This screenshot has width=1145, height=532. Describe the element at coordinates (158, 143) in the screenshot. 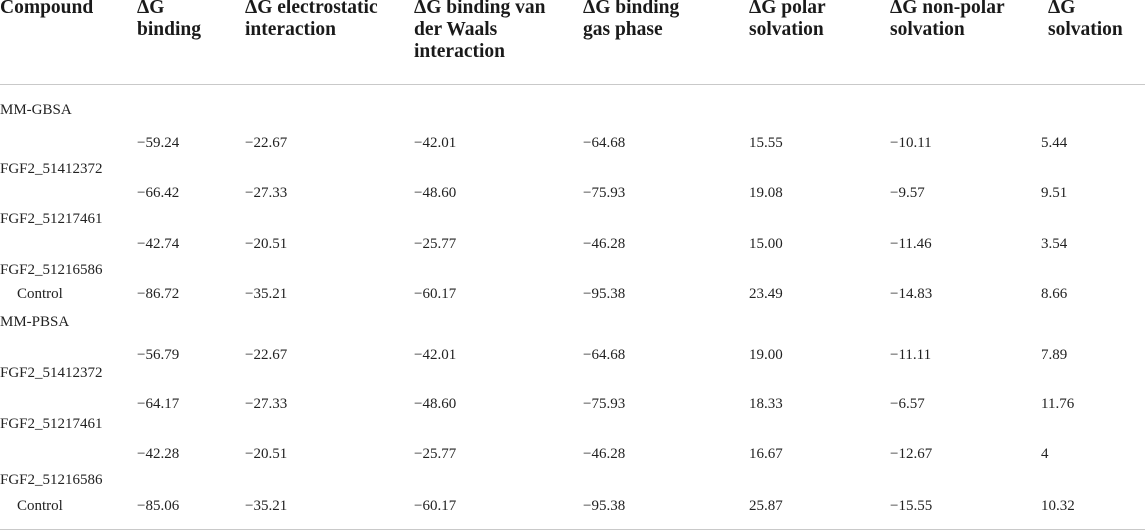

I see `value-cell: −59.24` at that location.